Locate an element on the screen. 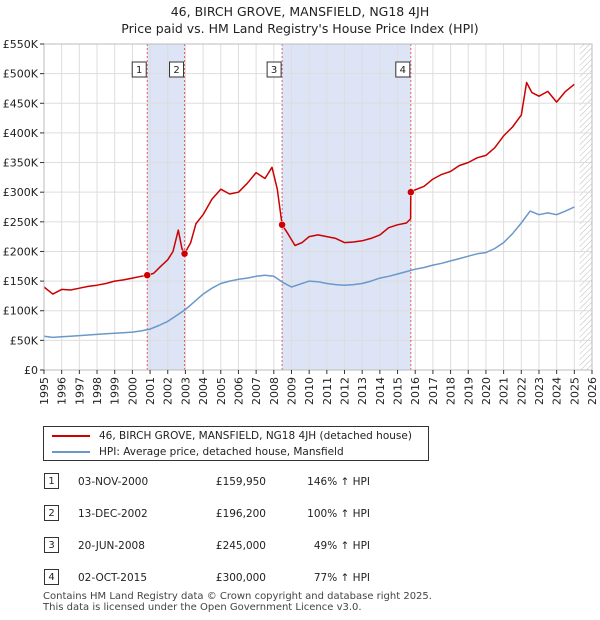 This screenshot has height=620, width=600. x-tick-label: 2015 is located at coordinates (398, 391).